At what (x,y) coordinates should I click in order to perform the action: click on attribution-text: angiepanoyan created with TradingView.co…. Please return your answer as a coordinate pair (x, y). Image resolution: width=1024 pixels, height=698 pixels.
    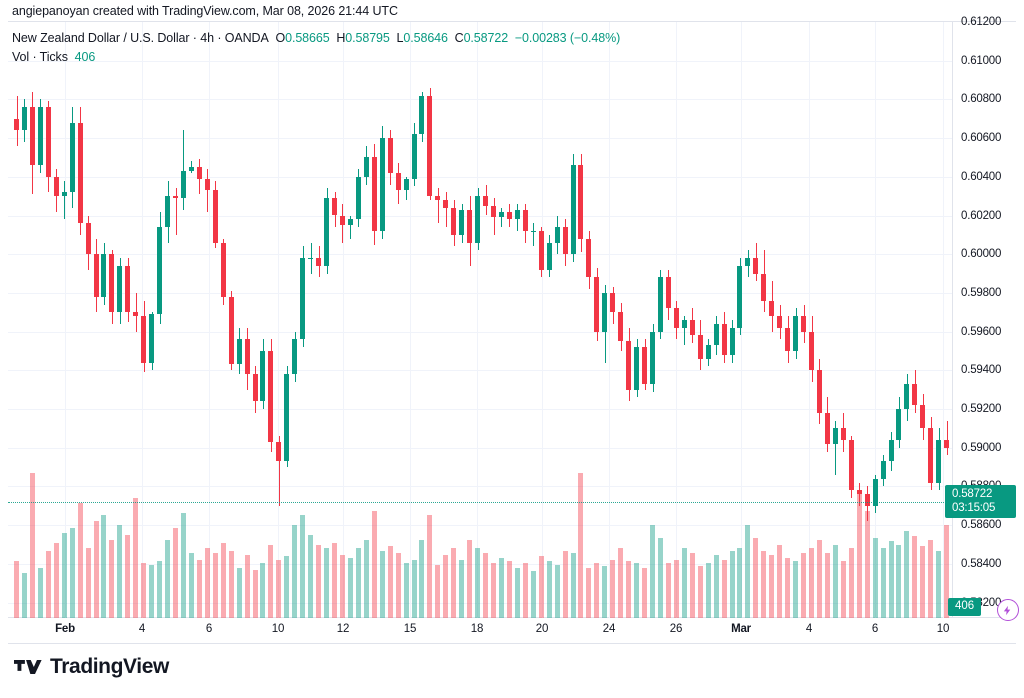
    Looking at the image, I should click on (205, 11).